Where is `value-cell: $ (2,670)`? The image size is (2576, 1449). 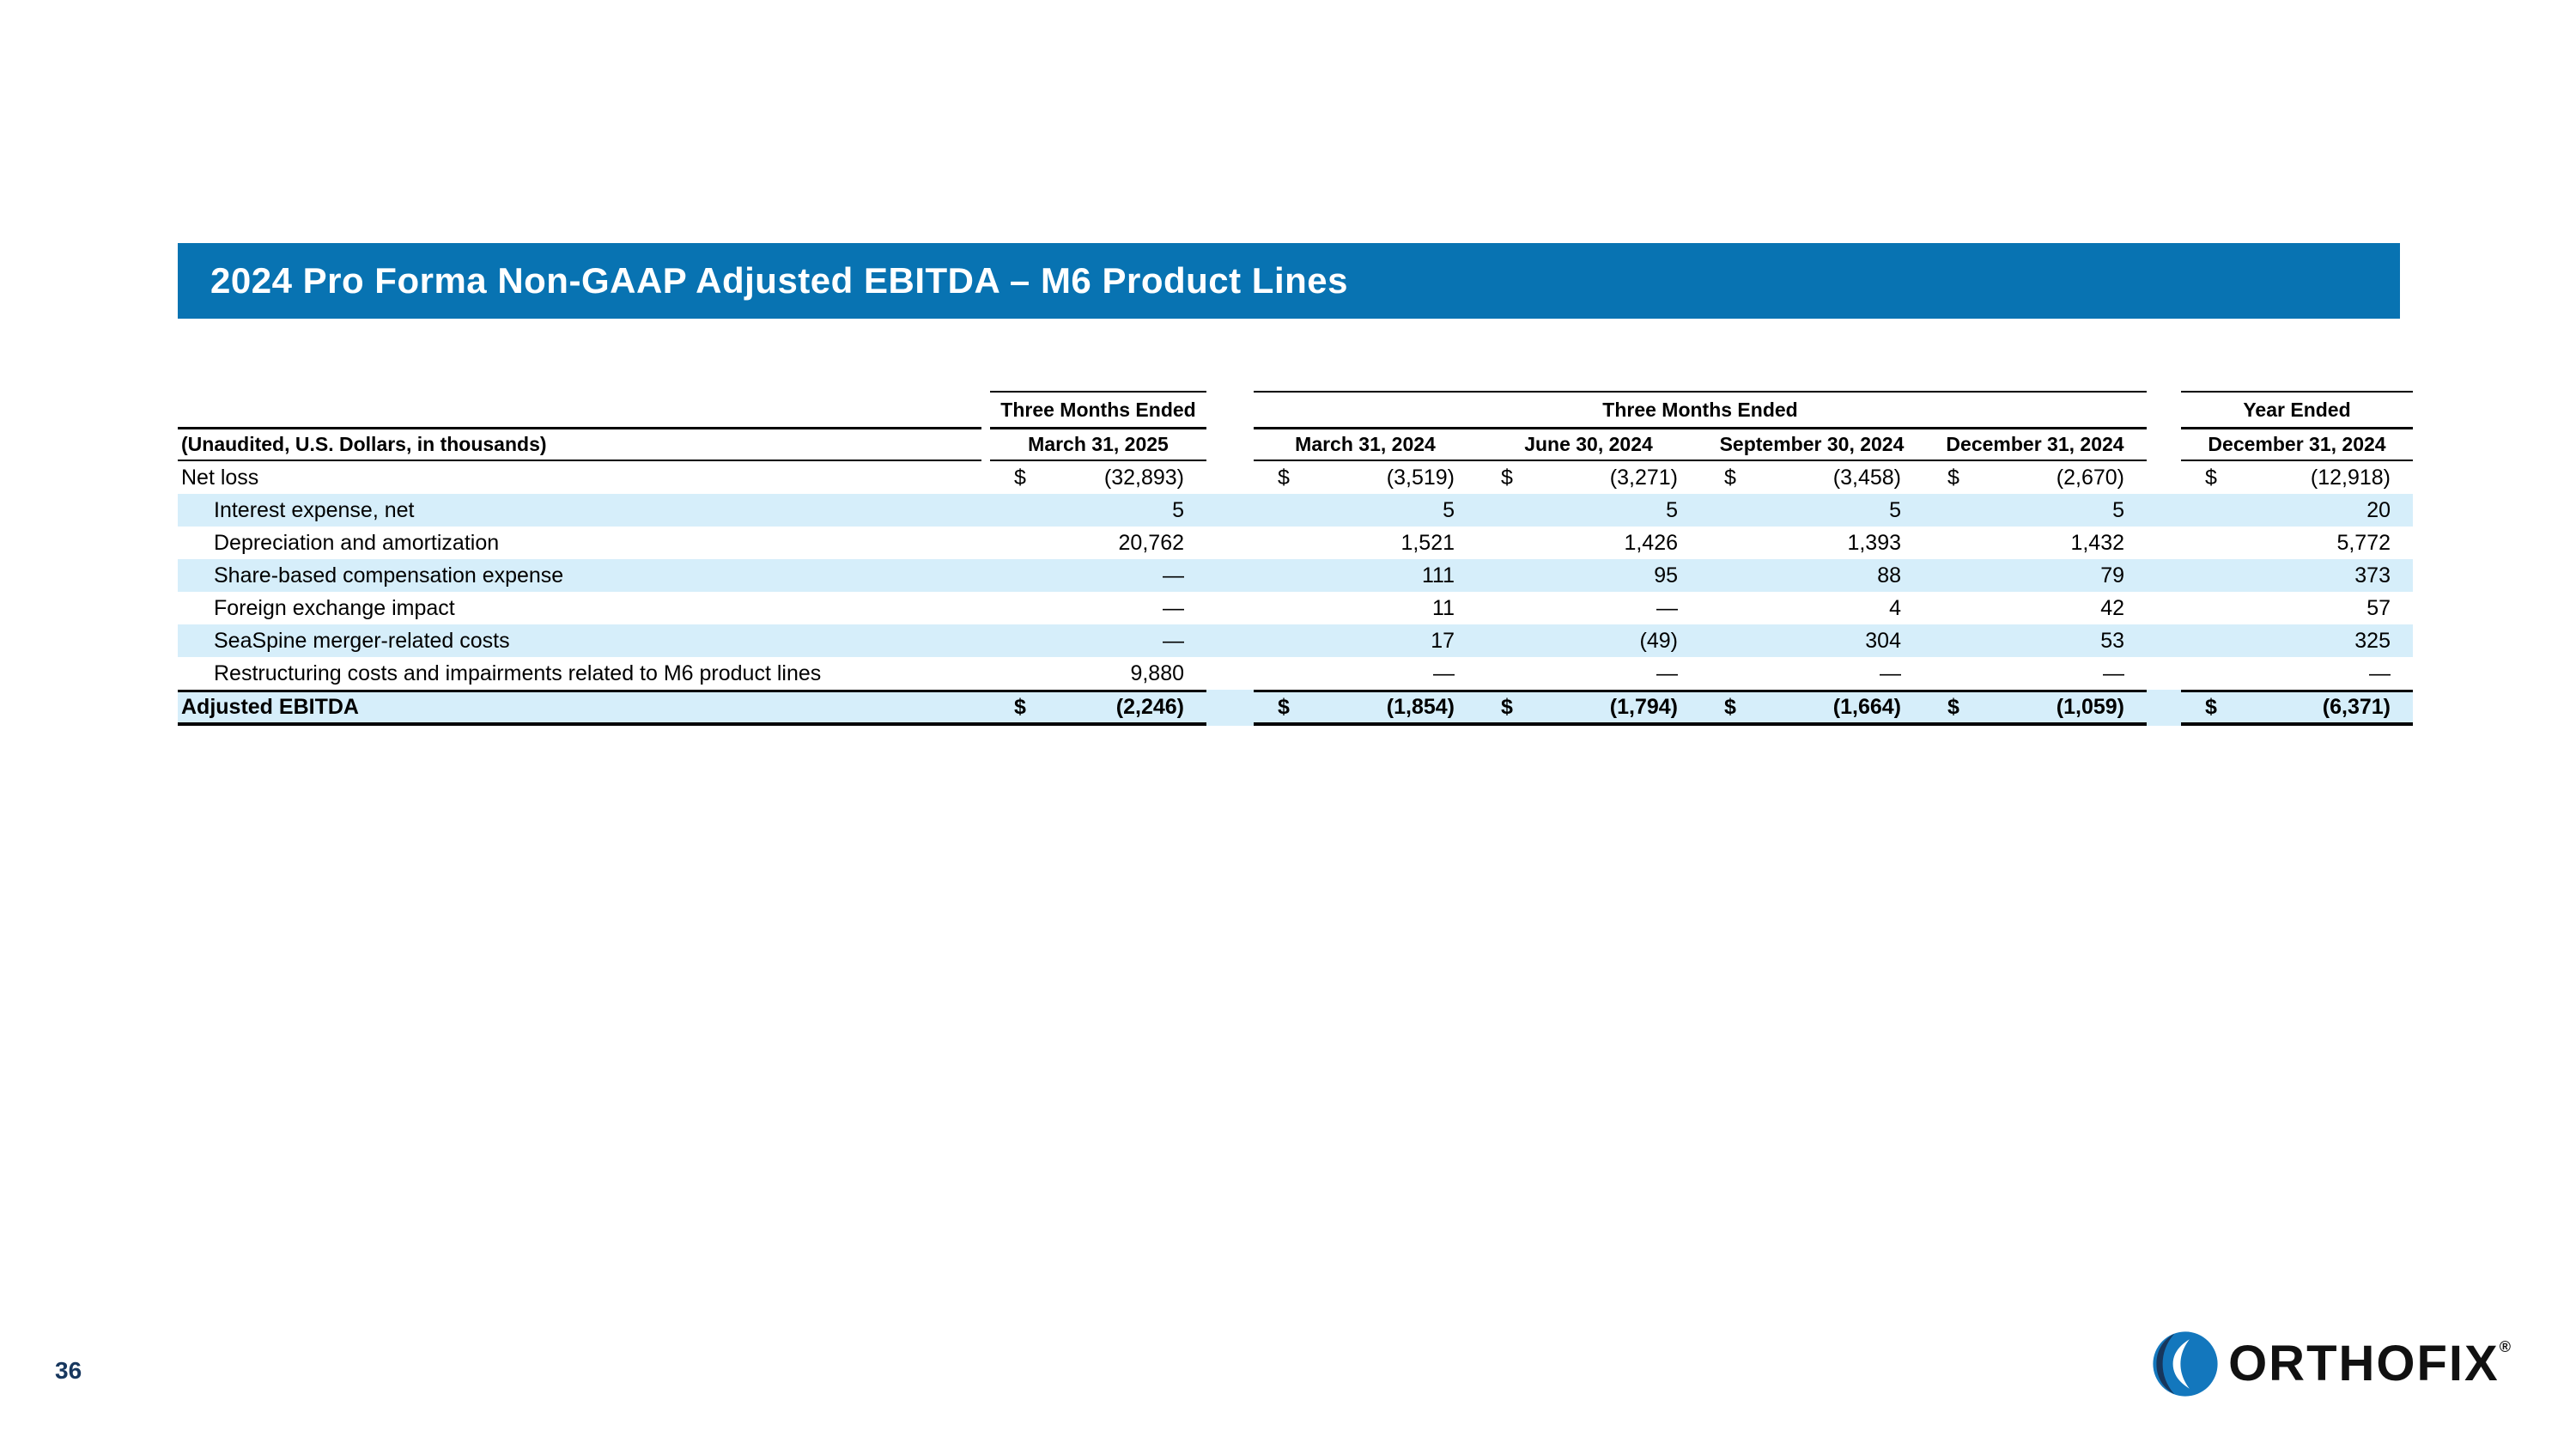 value-cell: $ (2,670) is located at coordinates (2035, 478).